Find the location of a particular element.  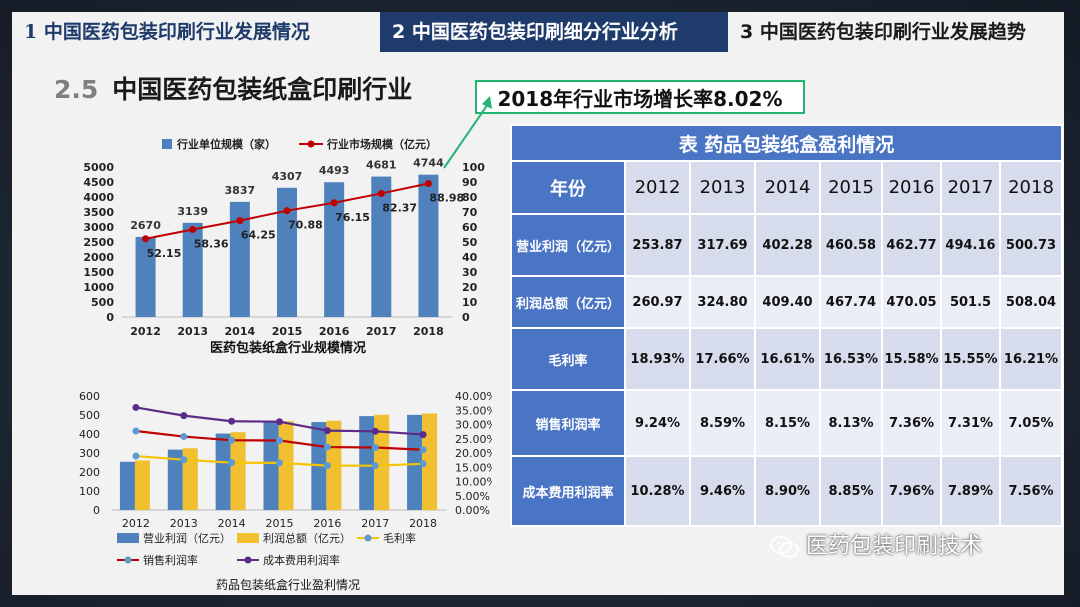

x-tick-label: 2016 is located at coordinates (334, 331).